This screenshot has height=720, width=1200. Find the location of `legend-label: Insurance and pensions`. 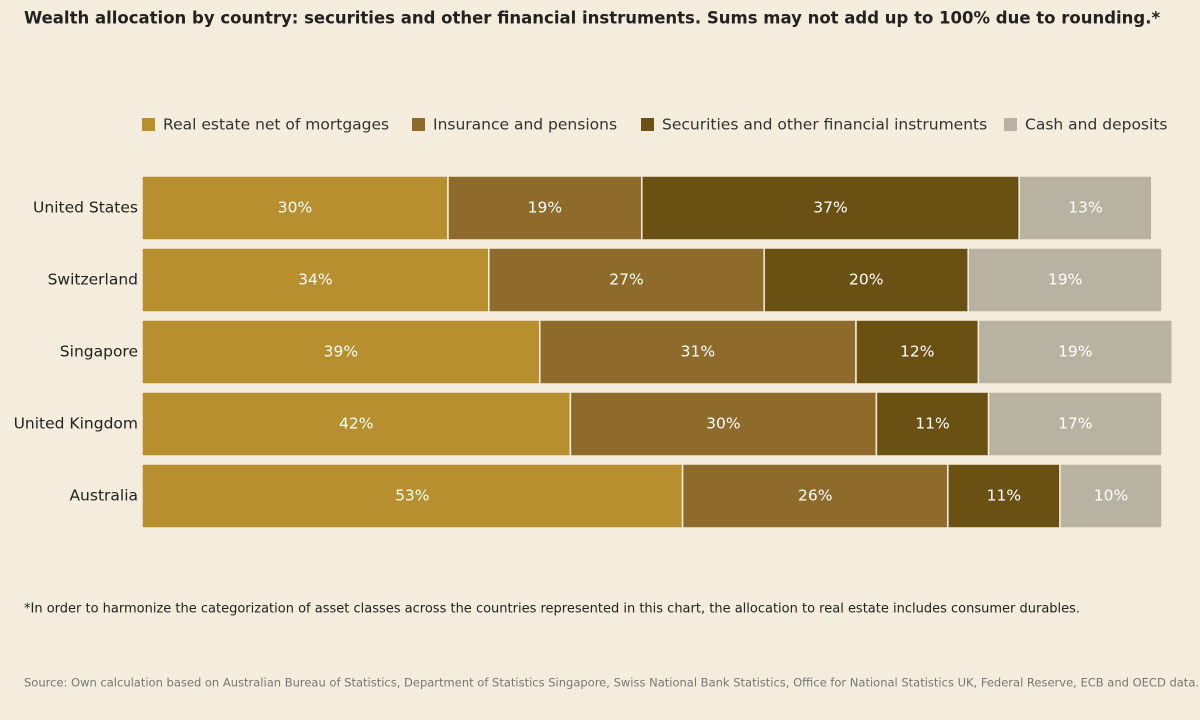

legend-label: Insurance and pensions is located at coordinates (525, 125).